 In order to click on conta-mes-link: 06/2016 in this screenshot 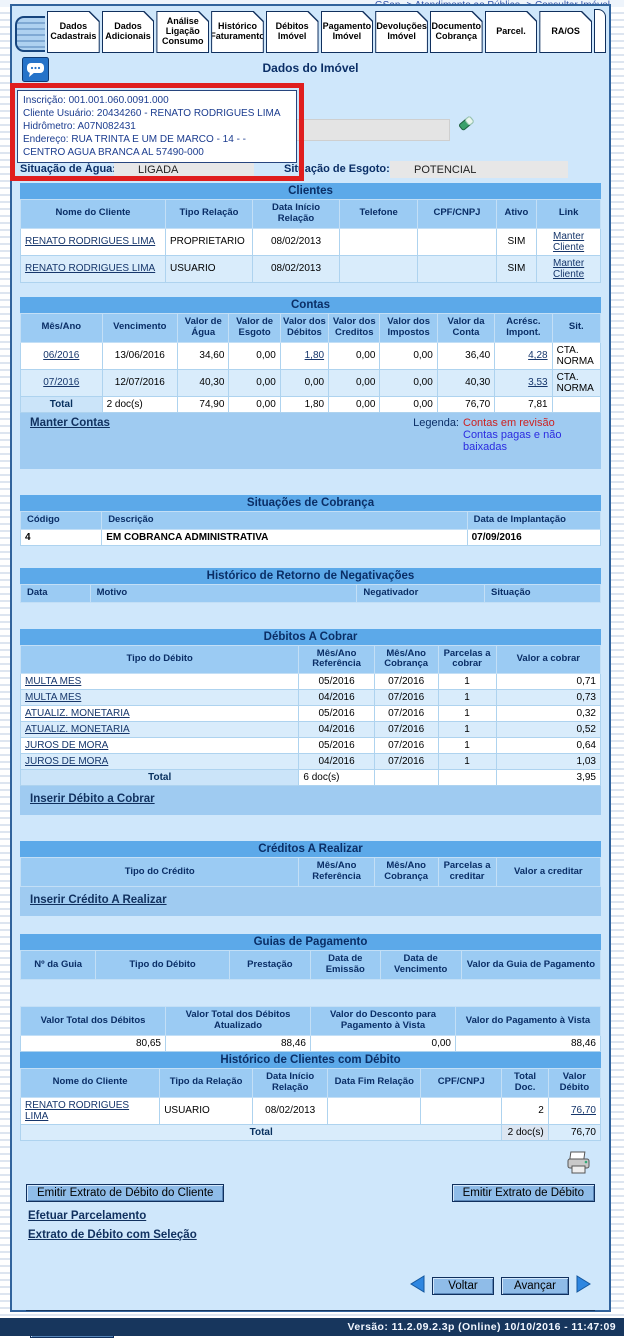, I will do `click(61, 356)`.